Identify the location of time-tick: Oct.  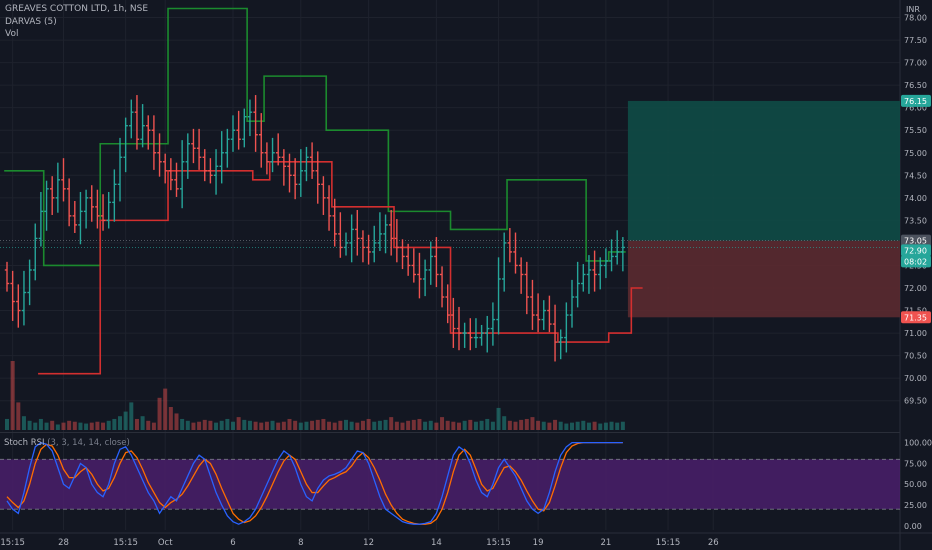
(165, 543).